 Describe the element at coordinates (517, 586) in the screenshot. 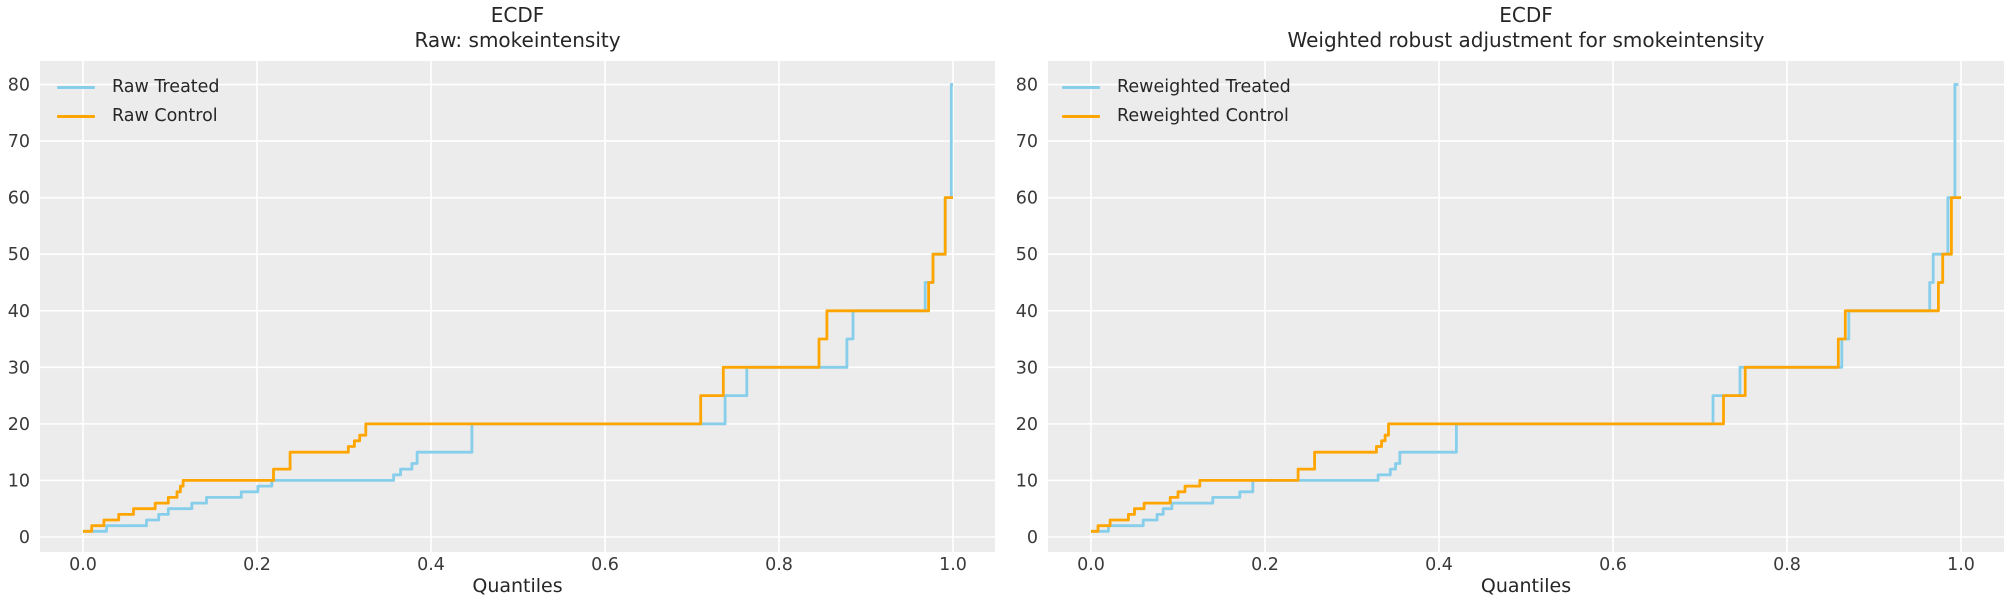

I see `x-axis-label-raw: Quantiles` at that location.